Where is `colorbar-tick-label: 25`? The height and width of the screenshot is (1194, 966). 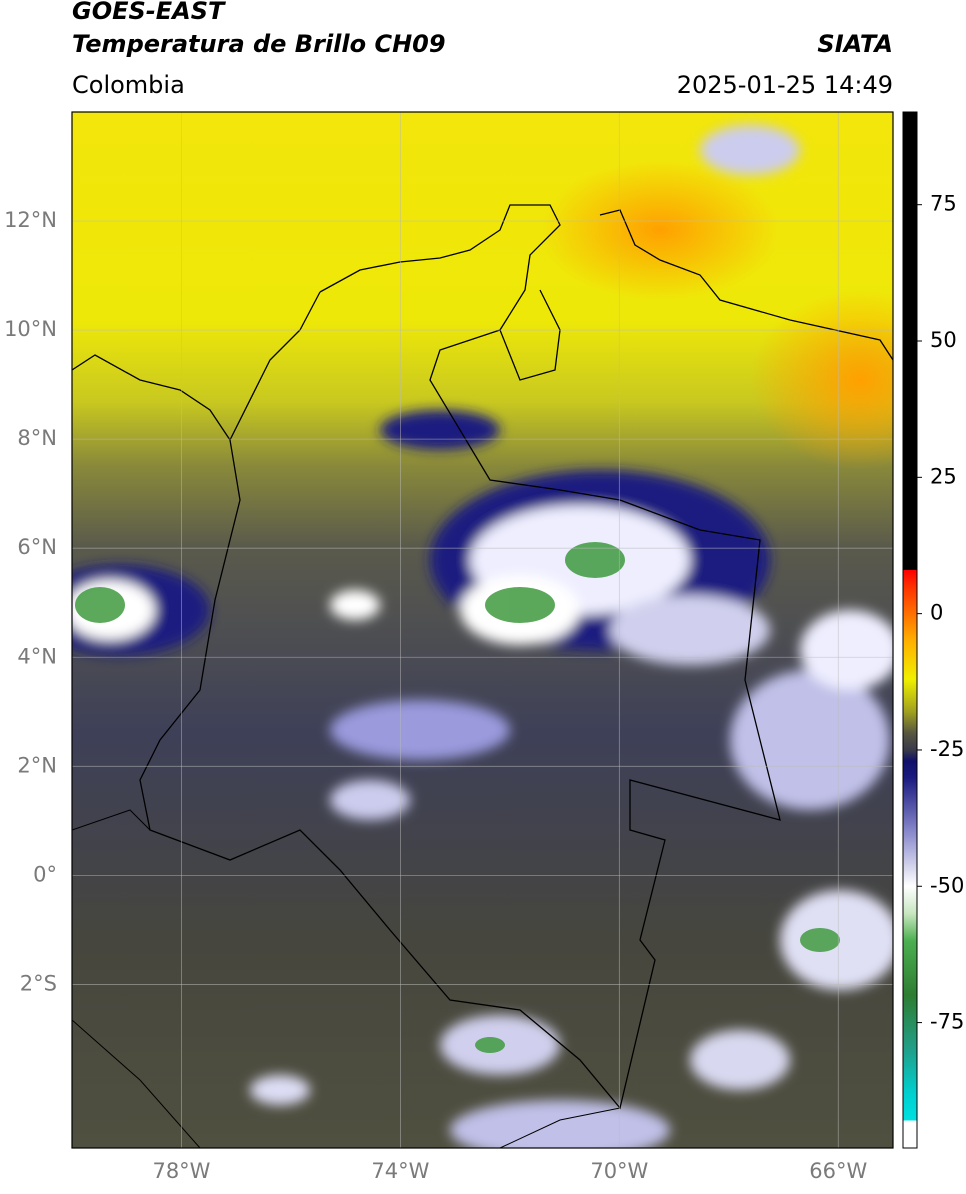 colorbar-tick-label: 25 is located at coordinates (943, 476).